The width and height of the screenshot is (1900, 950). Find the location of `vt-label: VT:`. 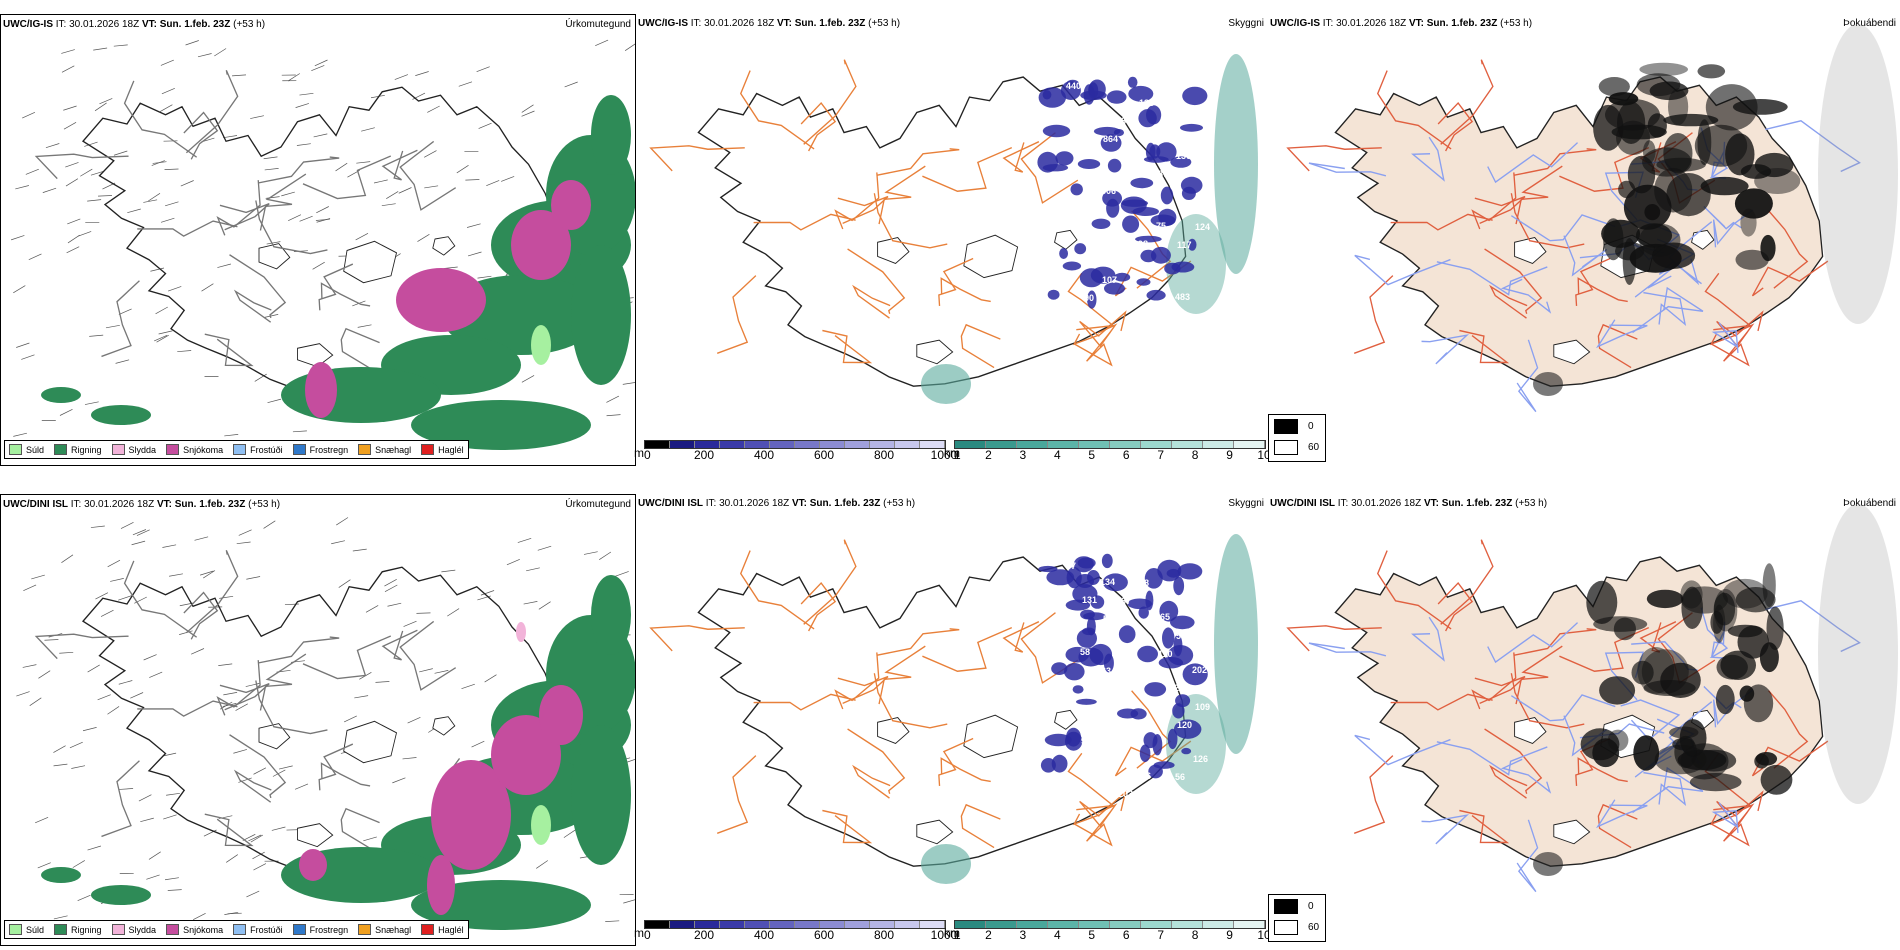

vt-label: VT: is located at coordinates (799, 503).